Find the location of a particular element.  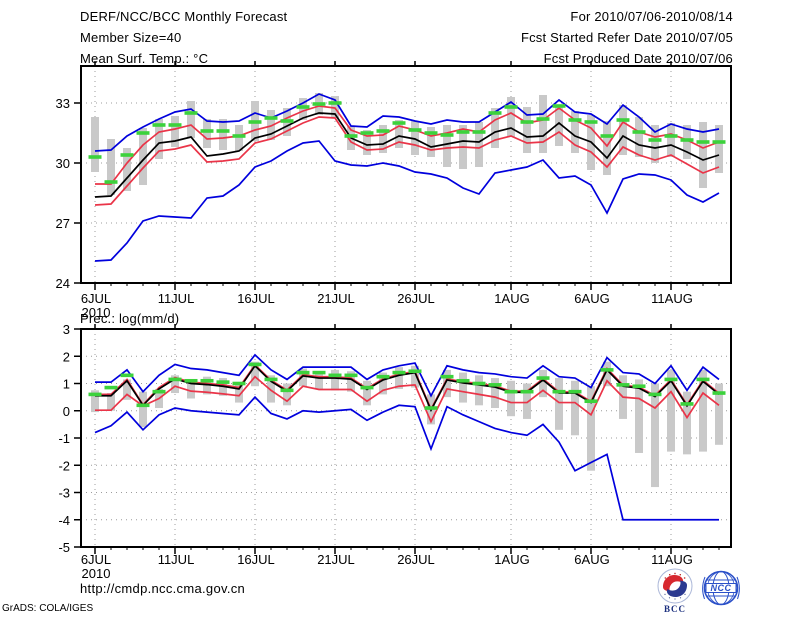

svg-text: 30 is located at coordinates (63, 163).